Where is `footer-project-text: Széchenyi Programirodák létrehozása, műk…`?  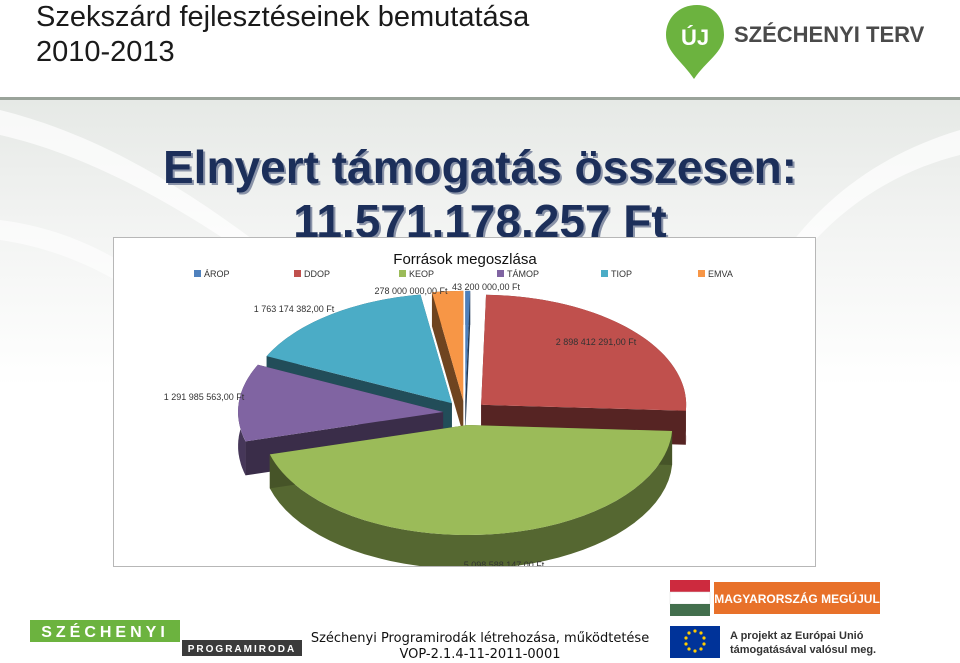
footer-project-text: Széchenyi Programirodák létrehozása, műk… is located at coordinates (480, 647).